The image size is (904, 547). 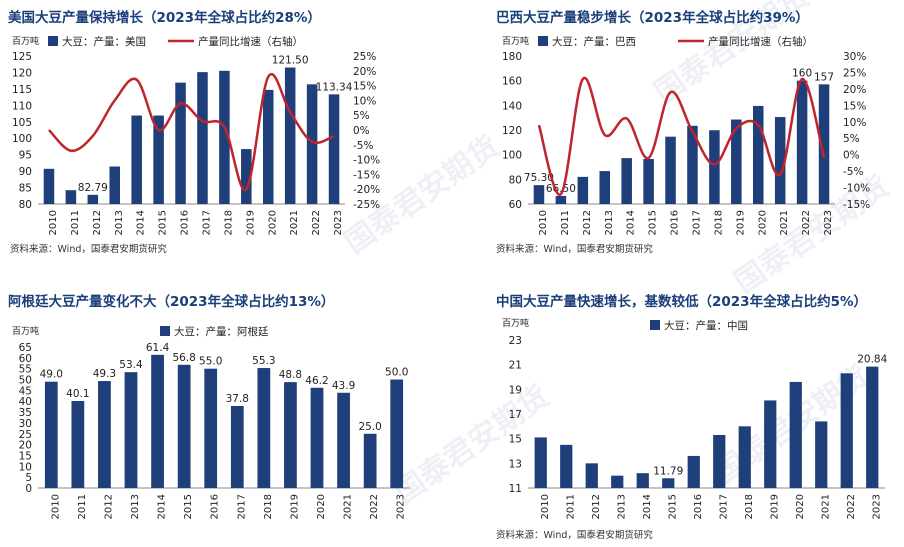 What do you see at coordinates (668, 471) in the screenshot?
I see `data-label: 11.79` at bounding box center [668, 471].